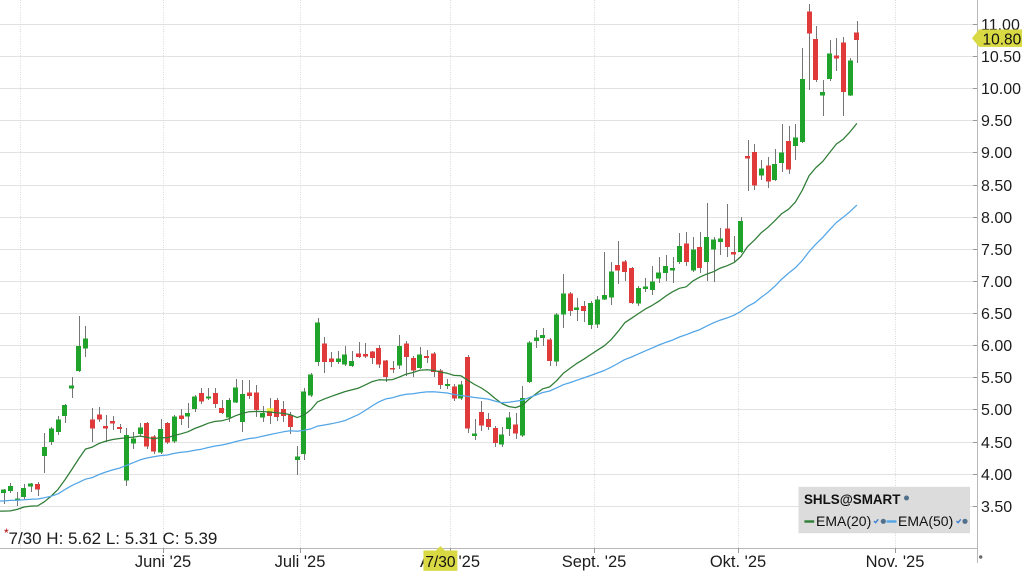  Describe the element at coordinates (996, 153) in the screenshot. I see `svg-text: 9.00` at that location.